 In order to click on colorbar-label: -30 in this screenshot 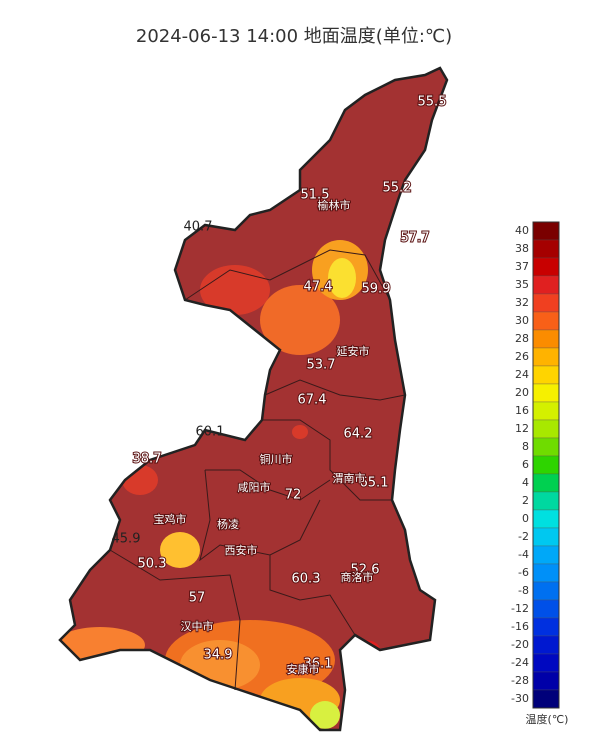, I will do `click(520, 698)`.